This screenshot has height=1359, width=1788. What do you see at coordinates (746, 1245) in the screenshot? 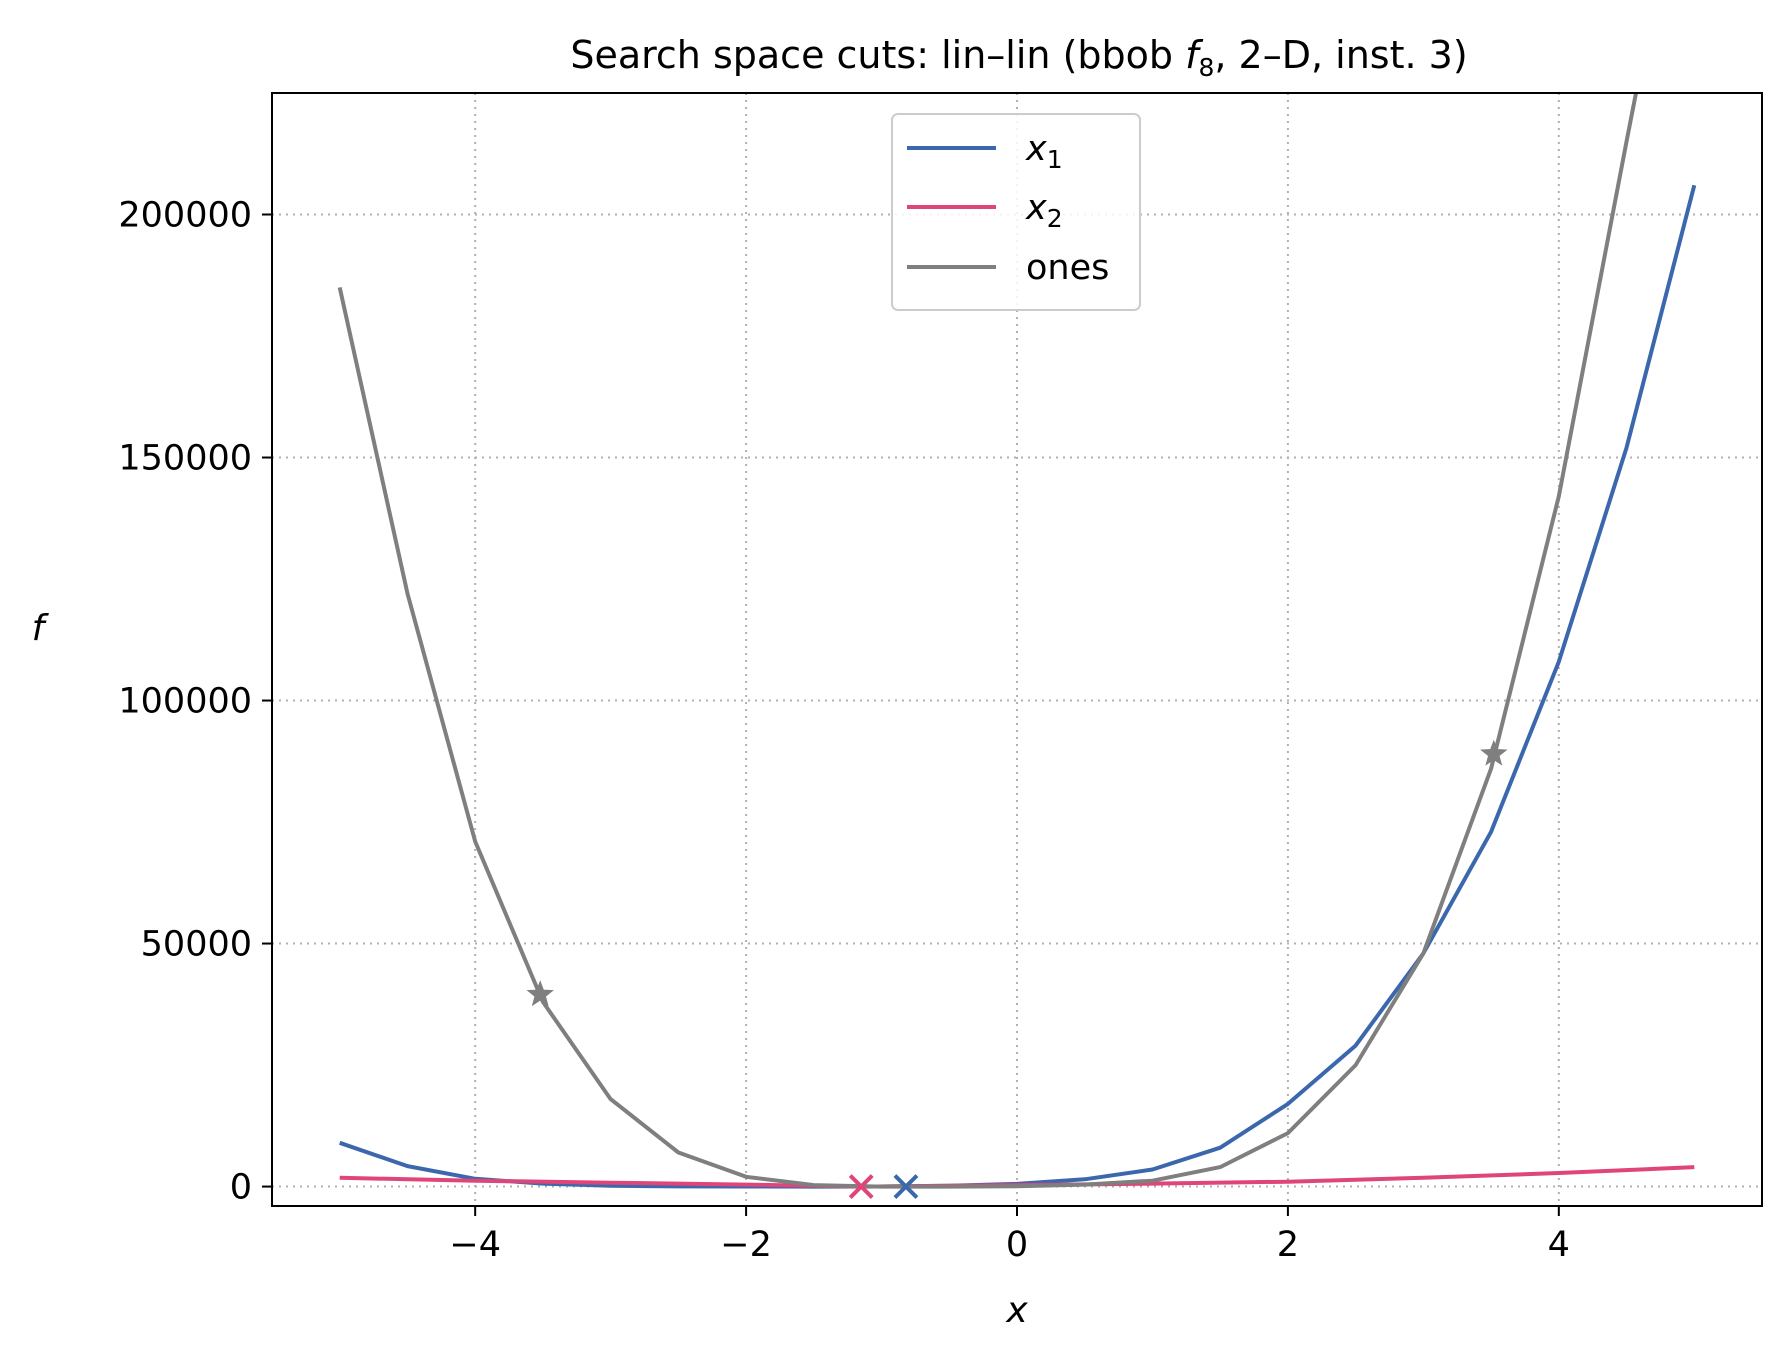
I see `x-tick-label: −2` at bounding box center [746, 1245].